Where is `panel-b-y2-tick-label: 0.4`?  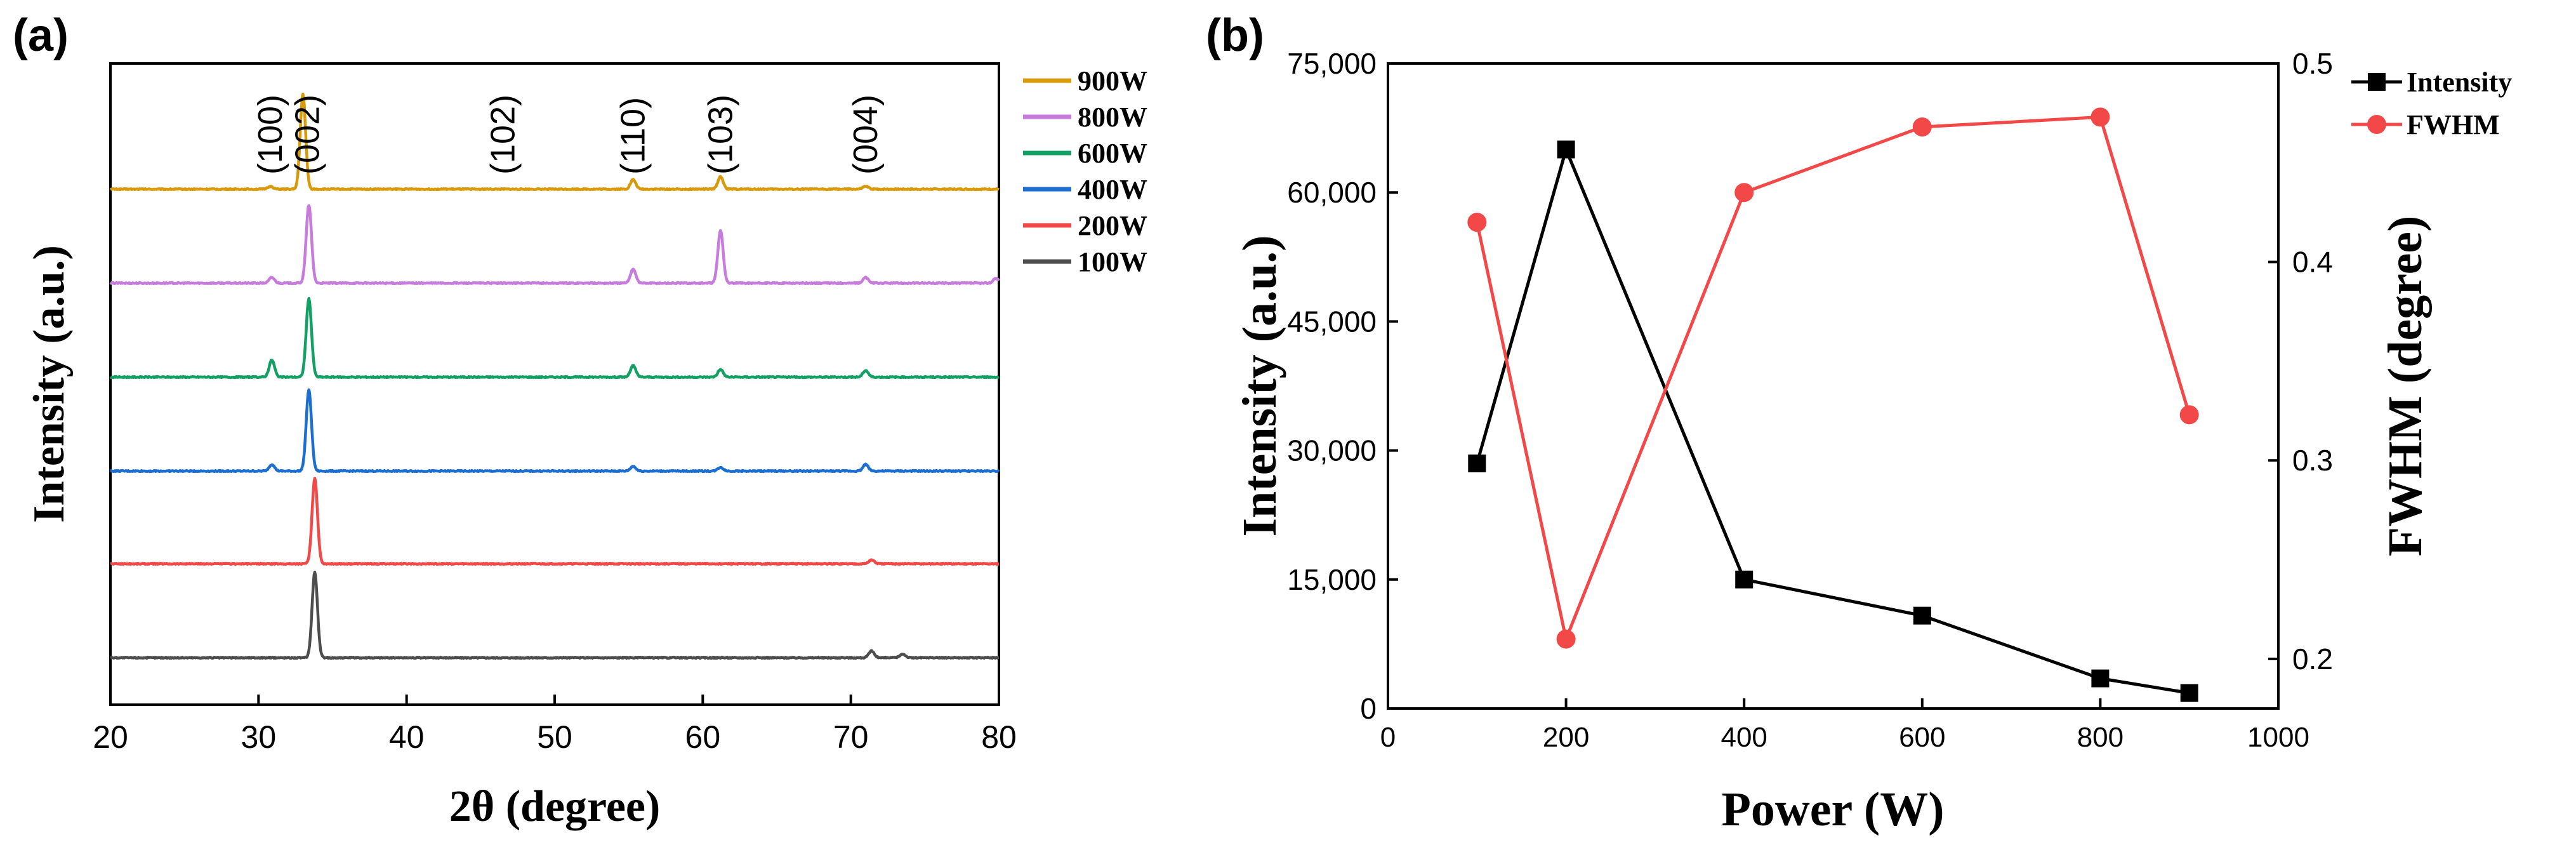
panel-b-y2-tick-label: 0.4 is located at coordinates (2313, 262).